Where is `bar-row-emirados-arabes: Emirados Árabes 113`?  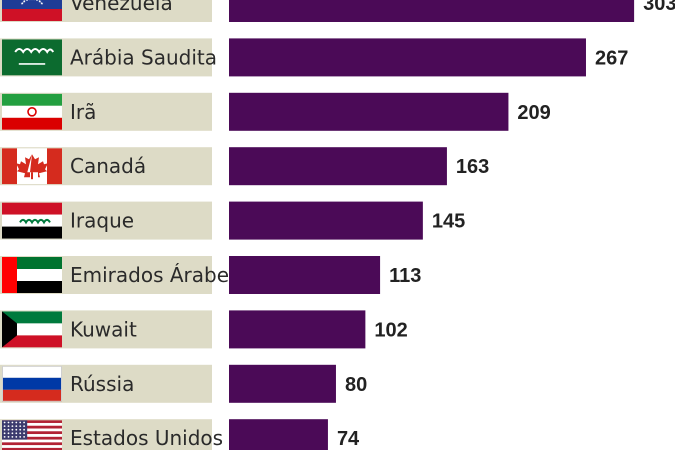
bar-row-emirados-arabes: Emirados Árabes 113 is located at coordinates (210, 275).